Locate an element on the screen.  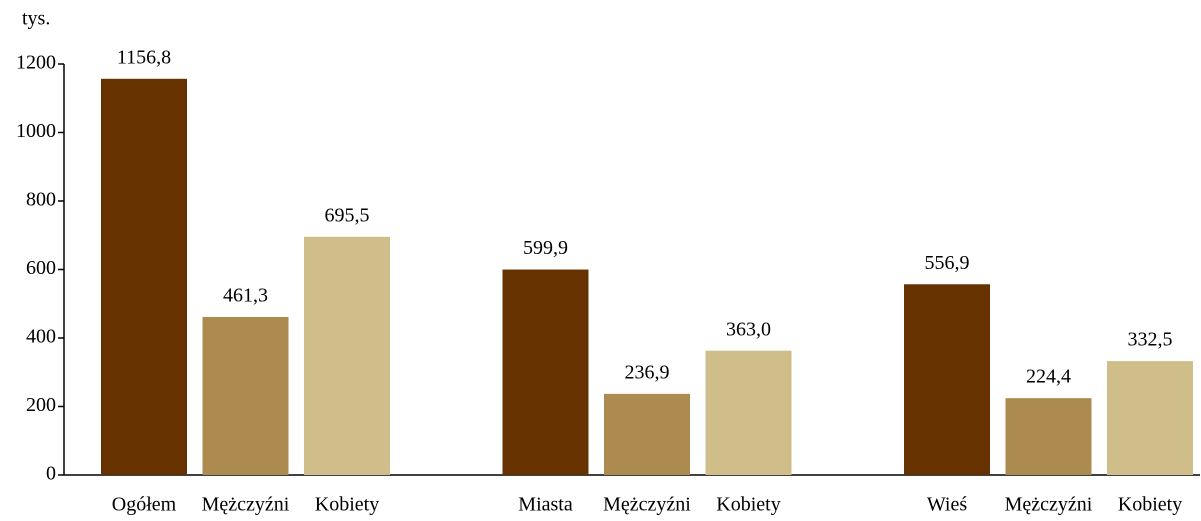
x-tick-label: Ogółem is located at coordinates (144, 505).